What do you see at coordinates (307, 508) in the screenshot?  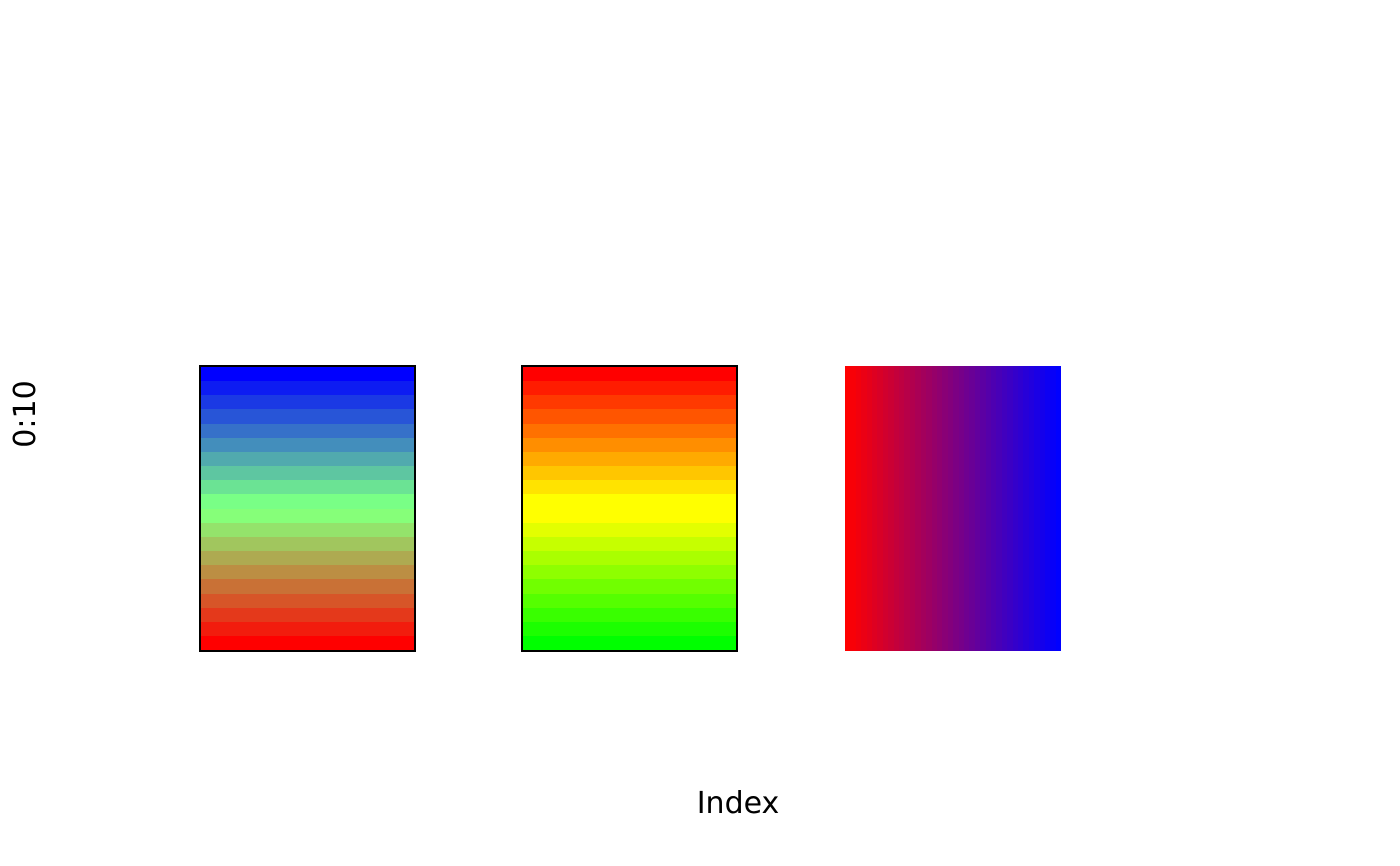 I see `gradient-rect-blue-green-red` at bounding box center [307, 508].